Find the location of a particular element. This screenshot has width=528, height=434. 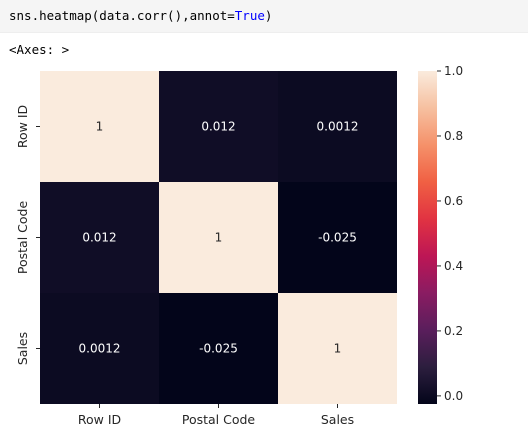

code-cell: sns.heatmap(data.corr(),annot=True) is located at coordinates (264, 16).